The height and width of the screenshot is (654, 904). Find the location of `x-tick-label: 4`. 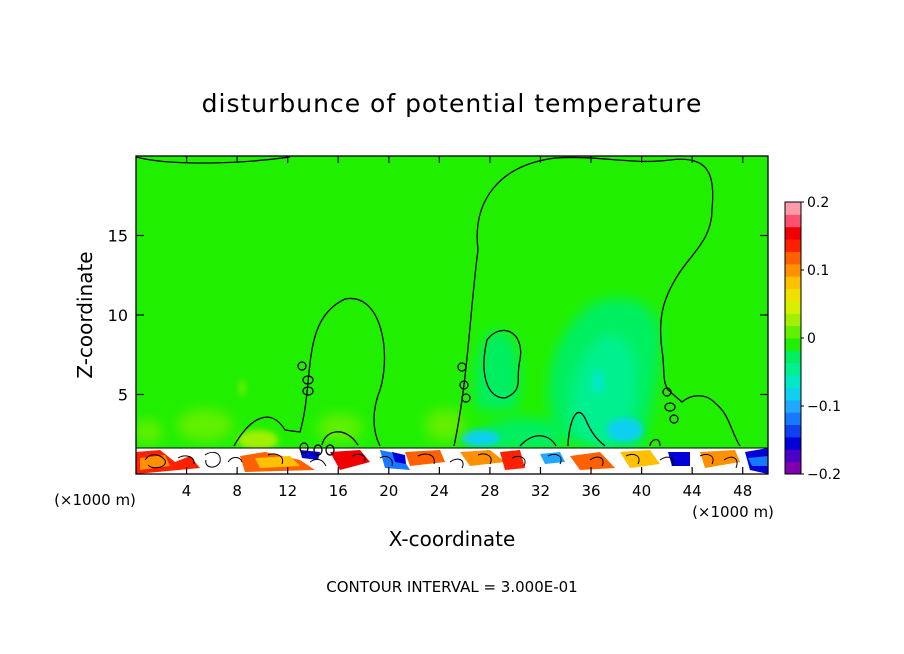

x-tick-label: 4 is located at coordinates (187, 491).